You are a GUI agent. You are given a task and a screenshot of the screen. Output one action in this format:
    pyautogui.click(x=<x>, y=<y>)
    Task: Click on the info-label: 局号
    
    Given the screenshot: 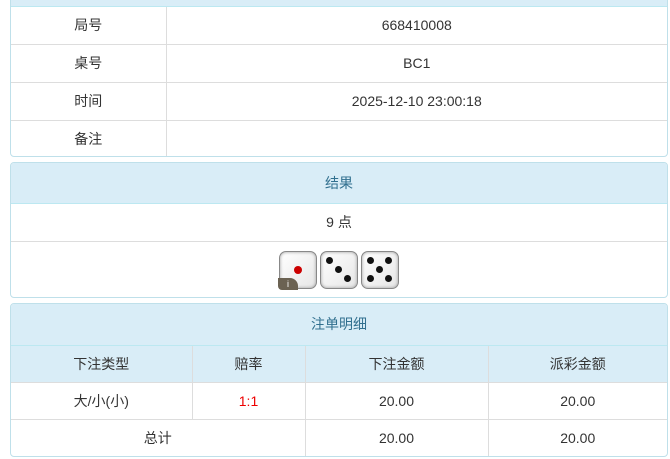 What is the action you would take?
    pyautogui.click(x=89, y=26)
    